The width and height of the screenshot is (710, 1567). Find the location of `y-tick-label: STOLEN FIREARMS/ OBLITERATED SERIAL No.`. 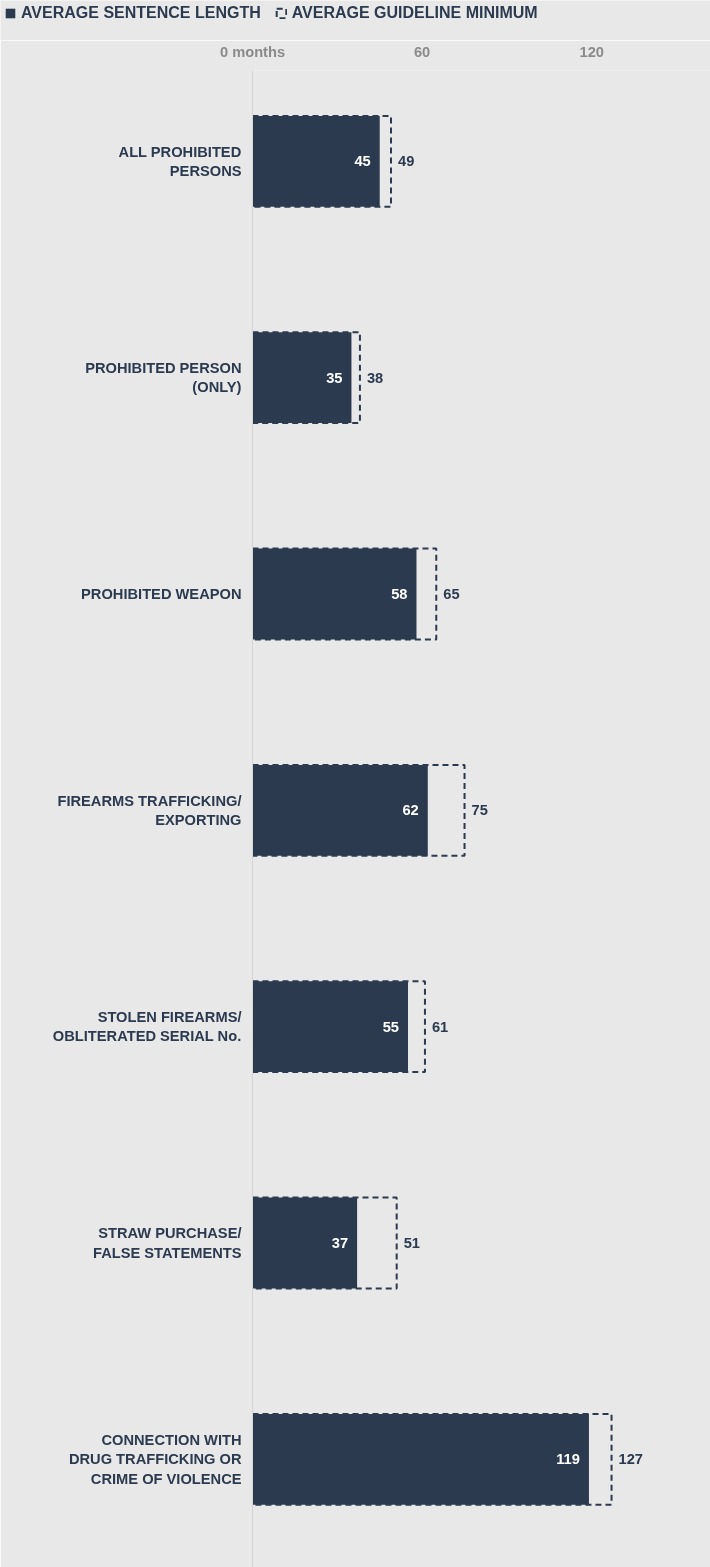

y-tick-label: STOLEN FIREARMS/ OBLITERATED SERIAL No. is located at coordinates (147, 1027).